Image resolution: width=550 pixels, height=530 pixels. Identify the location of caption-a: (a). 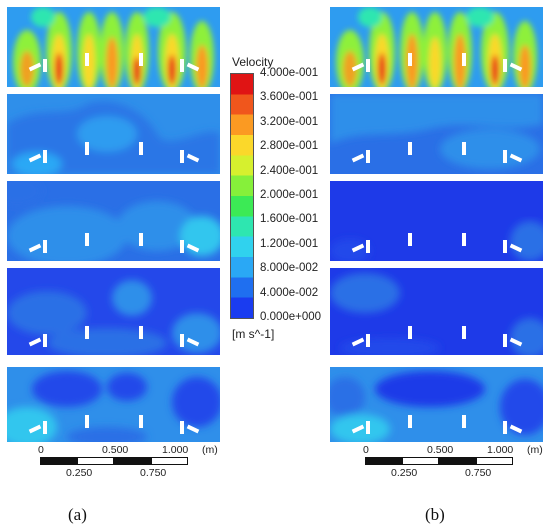
(77, 514).